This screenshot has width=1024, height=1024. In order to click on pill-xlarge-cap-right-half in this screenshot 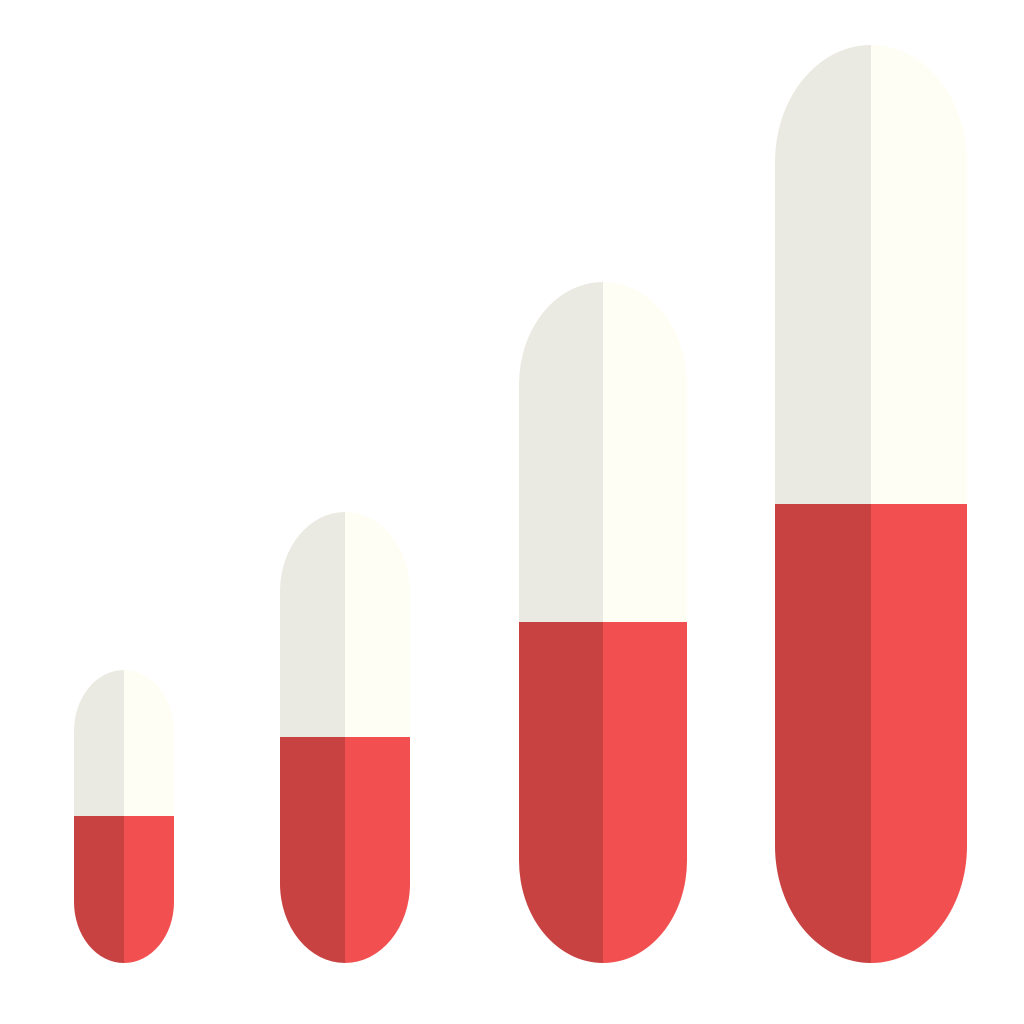, I will do `click(919, 275)`.